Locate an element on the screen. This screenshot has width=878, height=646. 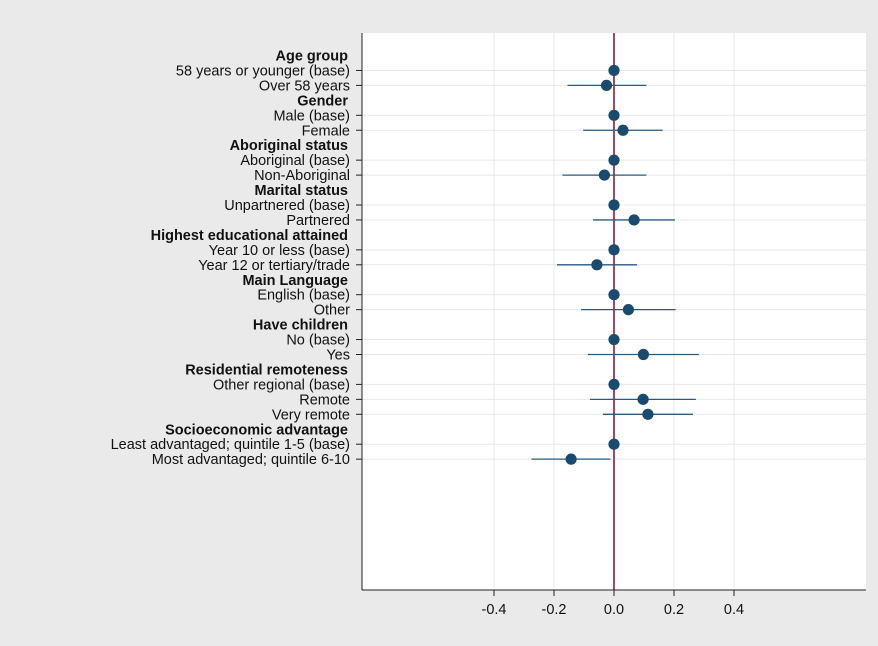
category-label: Partnered is located at coordinates (318, 221).